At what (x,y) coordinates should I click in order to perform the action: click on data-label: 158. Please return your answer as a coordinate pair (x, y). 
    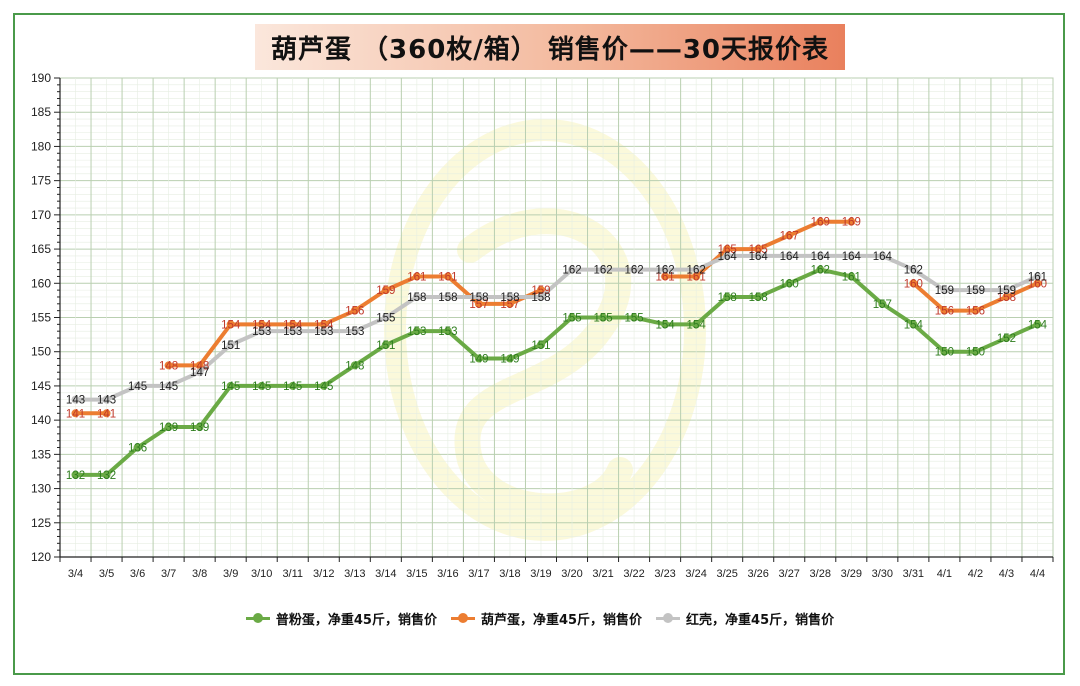
    Looking at the image, I should click on (447, 298).